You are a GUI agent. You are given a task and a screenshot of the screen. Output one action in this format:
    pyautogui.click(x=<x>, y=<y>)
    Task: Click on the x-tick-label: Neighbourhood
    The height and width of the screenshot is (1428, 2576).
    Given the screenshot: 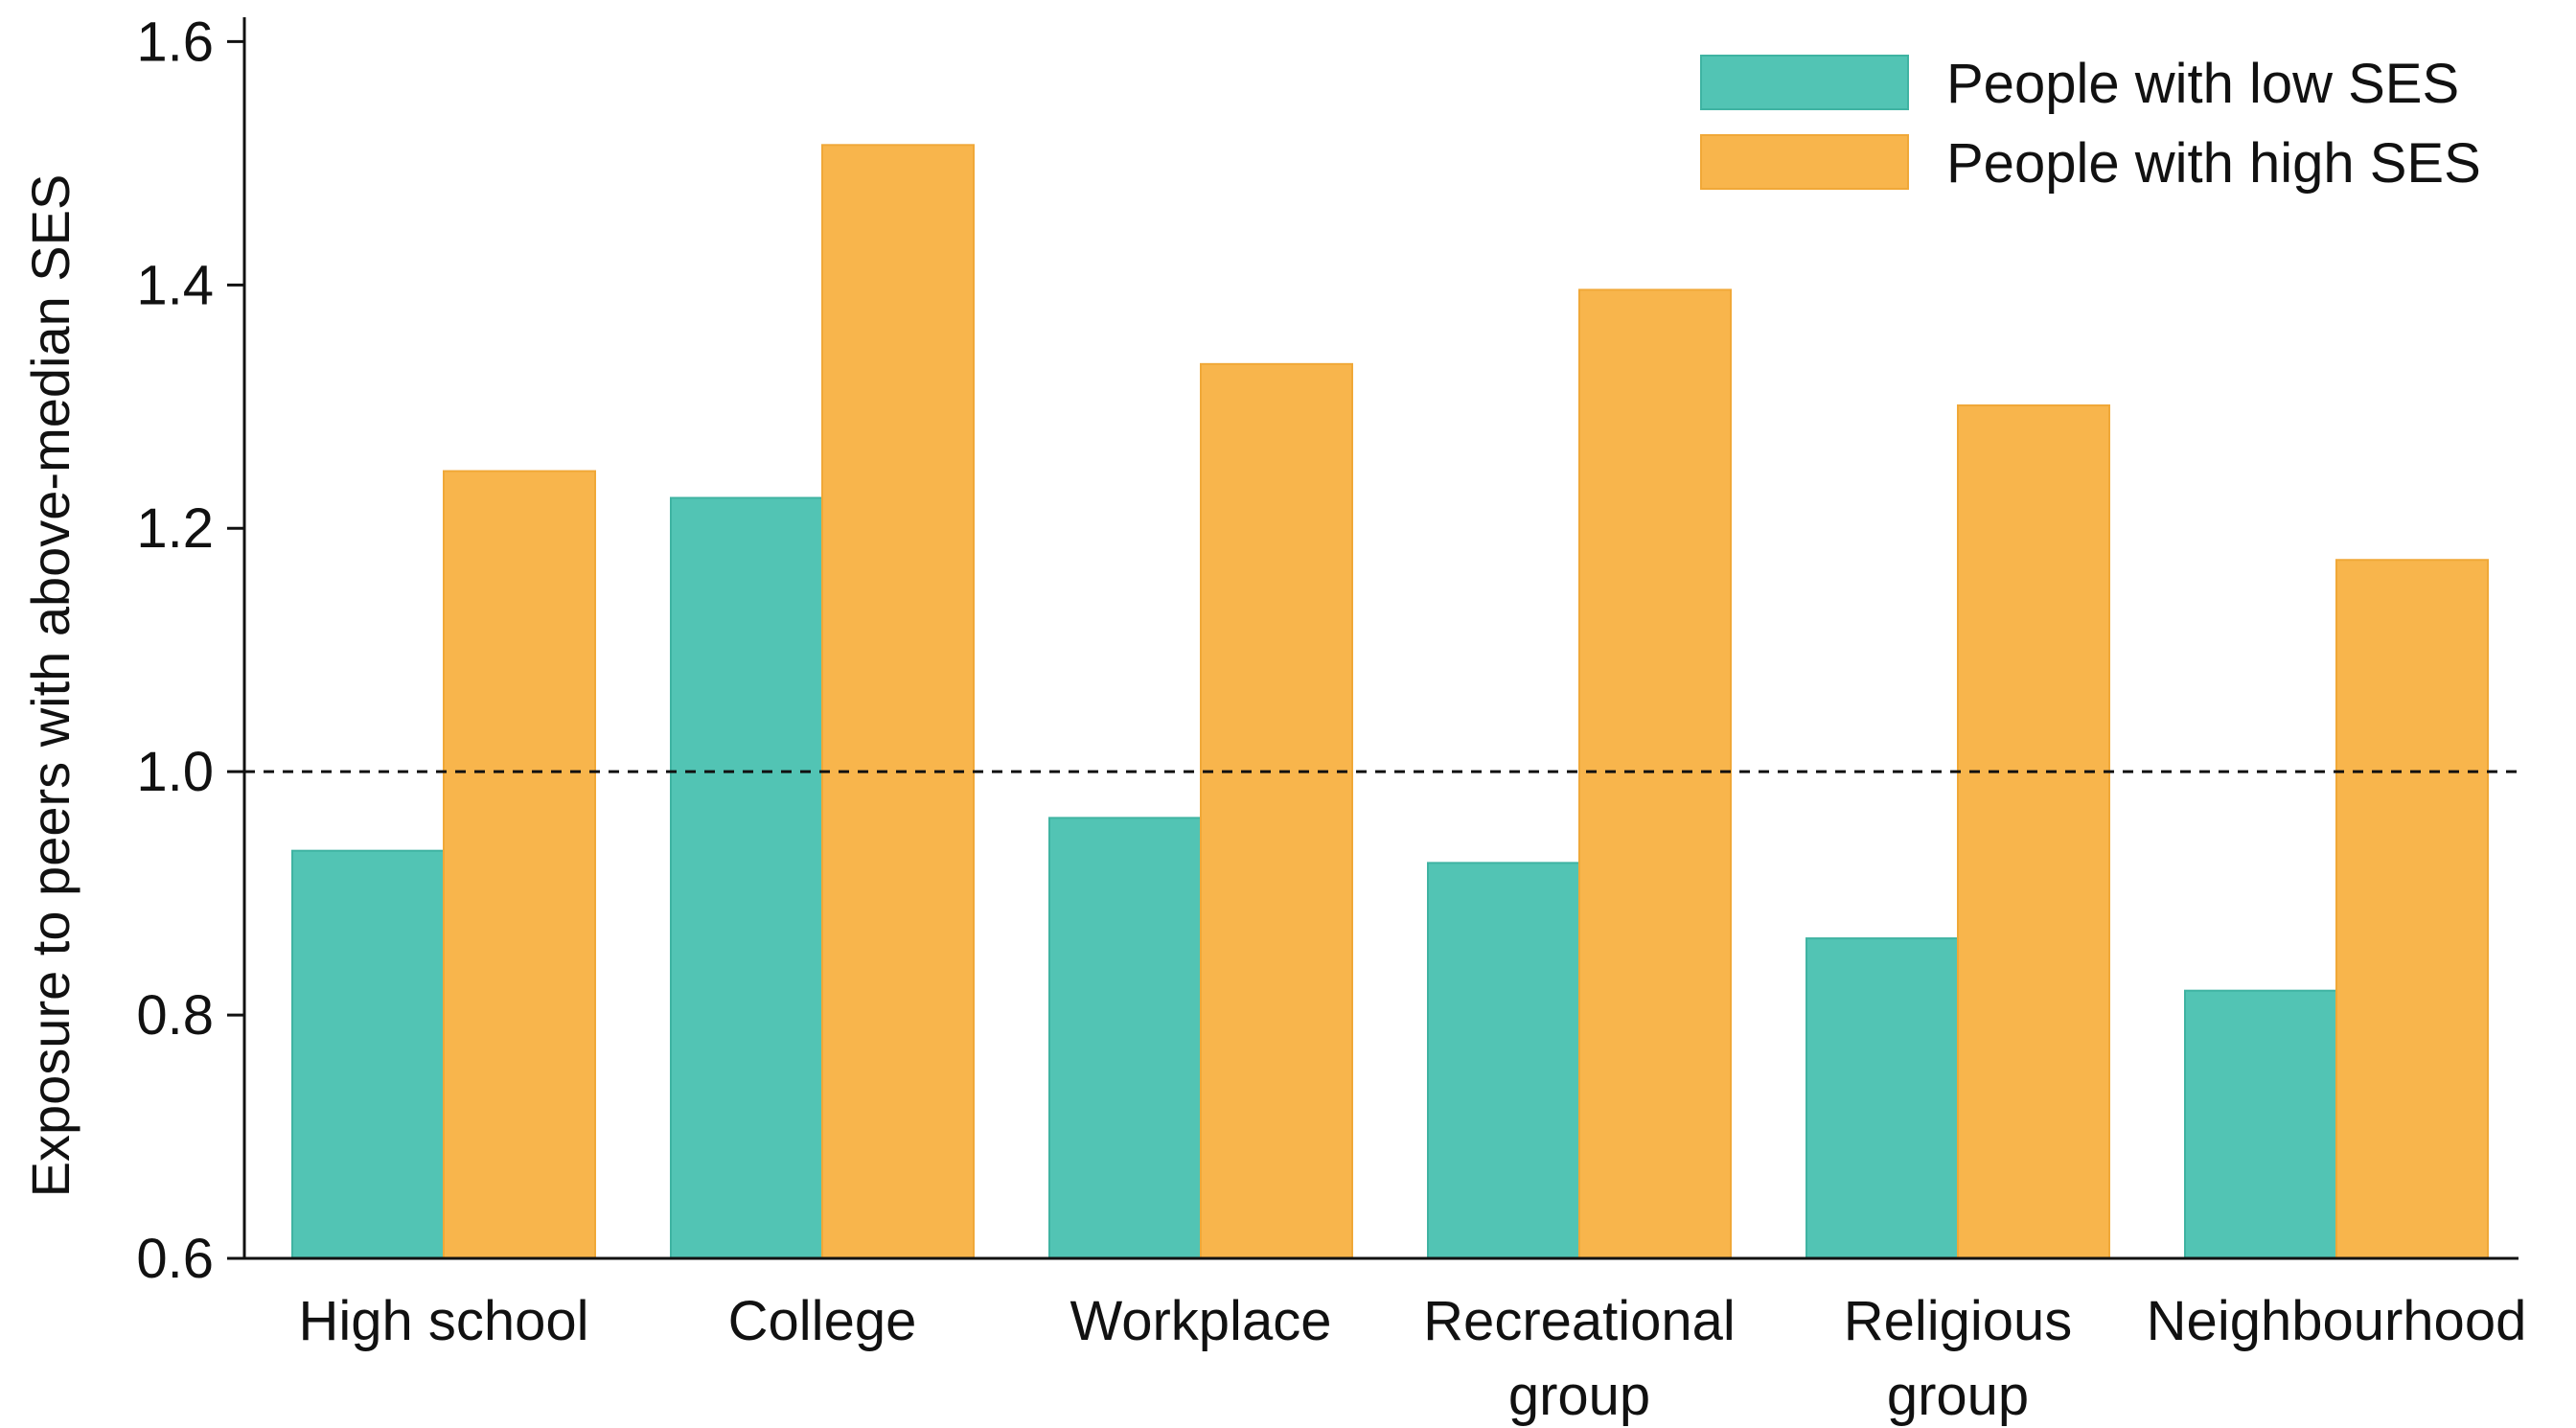 What is the action you would take?
    pyautogui.click(x=2337, y=1321)
    